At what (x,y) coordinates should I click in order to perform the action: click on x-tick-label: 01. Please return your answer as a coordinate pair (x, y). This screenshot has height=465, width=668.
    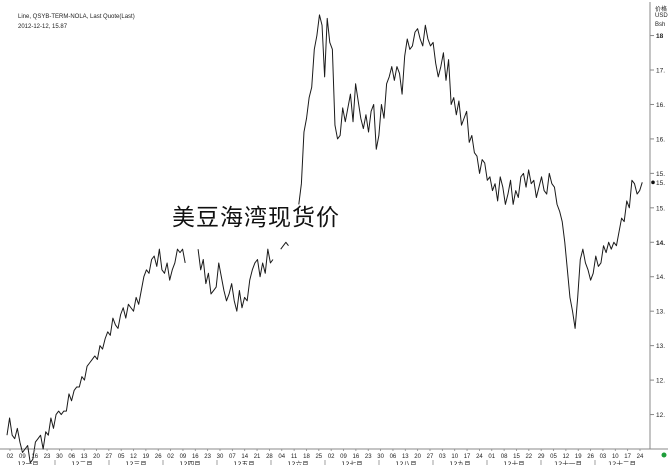
    Looking at the image, I should click on (491, 457).